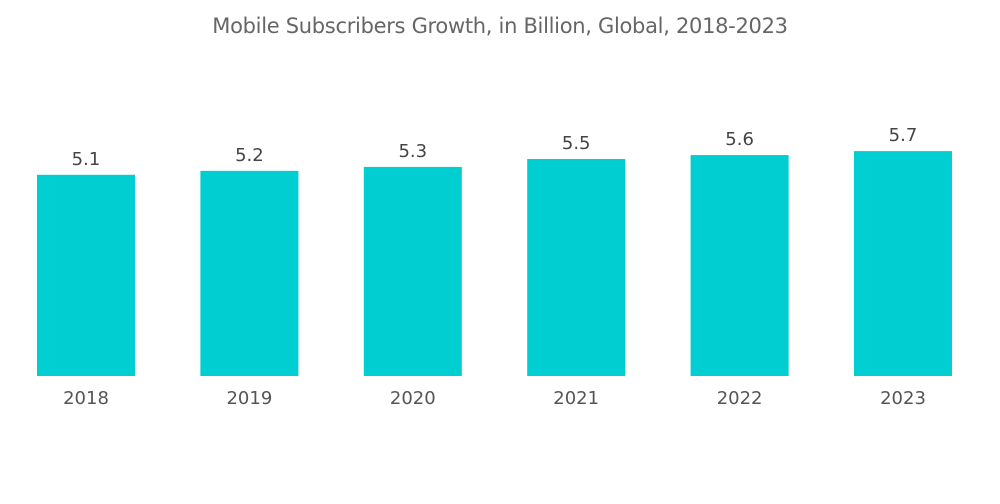  Describe the element at coordinates (576, 143) in the screenshot. I see `data-label-2021: 5.5` at that location.